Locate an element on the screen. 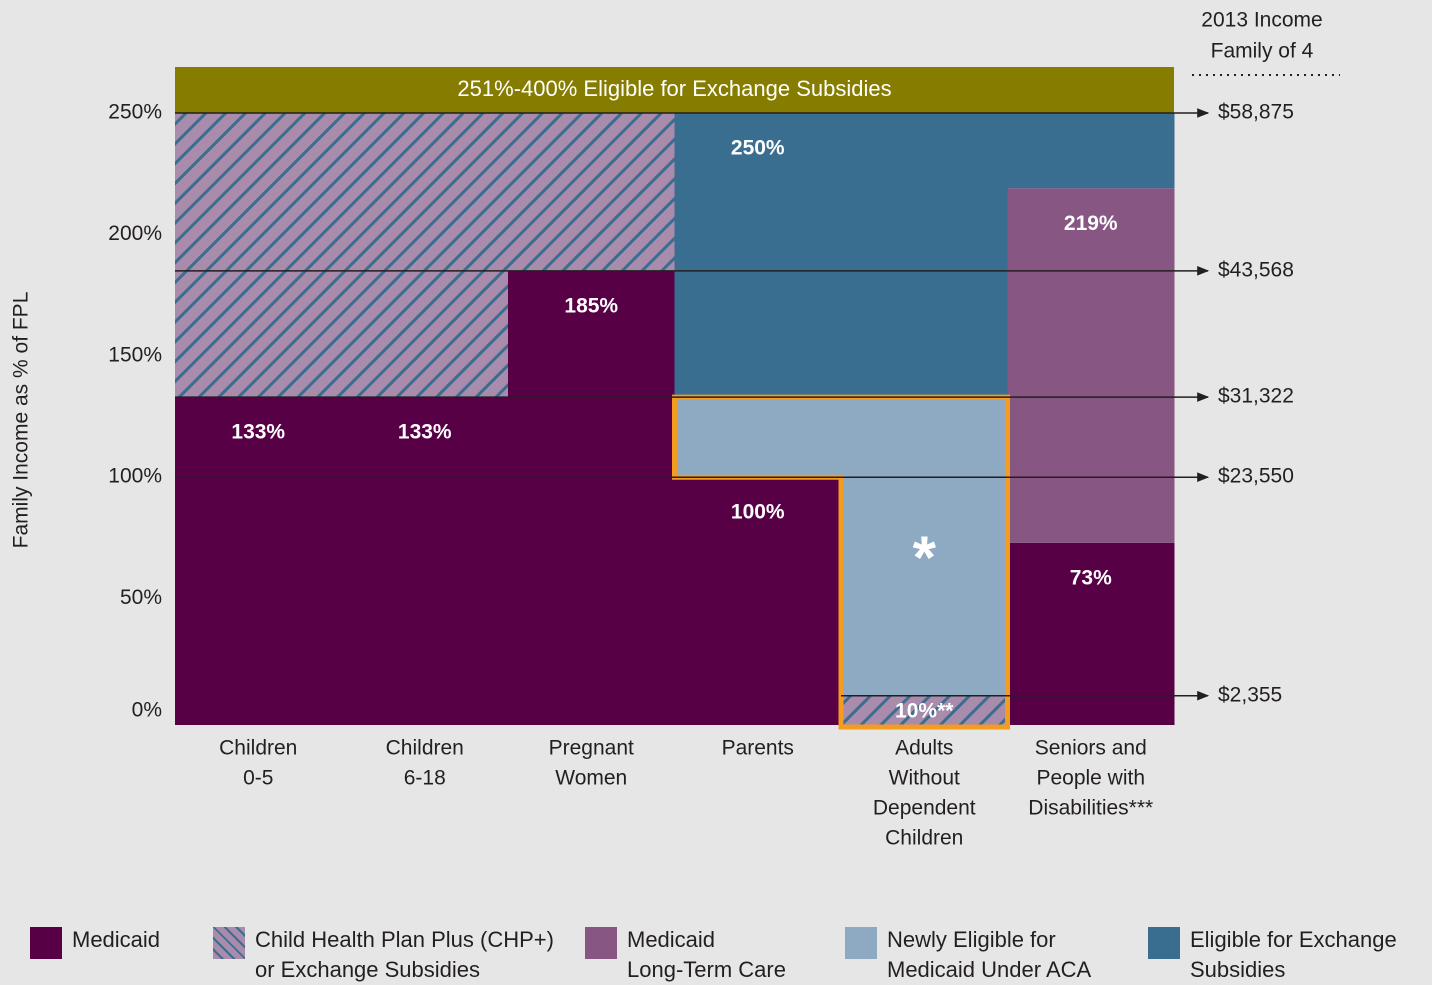 This screenshot has width=1432, height=985. y-tick-label: 50% is located at coordinates (141, 597).